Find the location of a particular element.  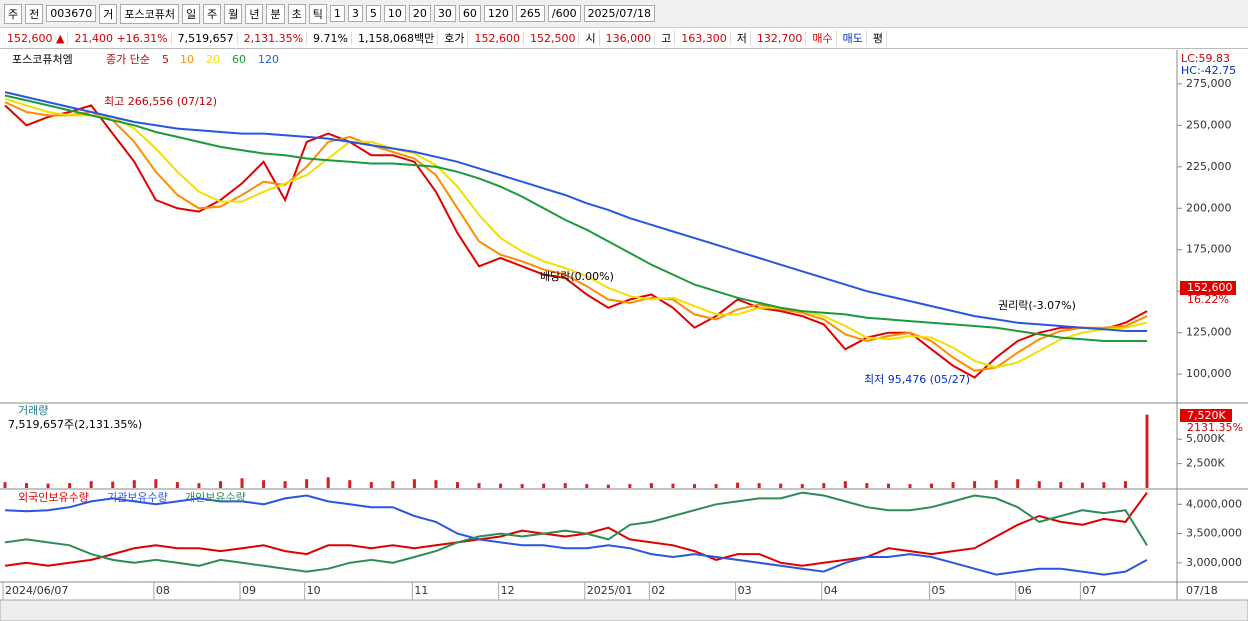

toolbar-item: 20 is located at coordinates (419, 13).